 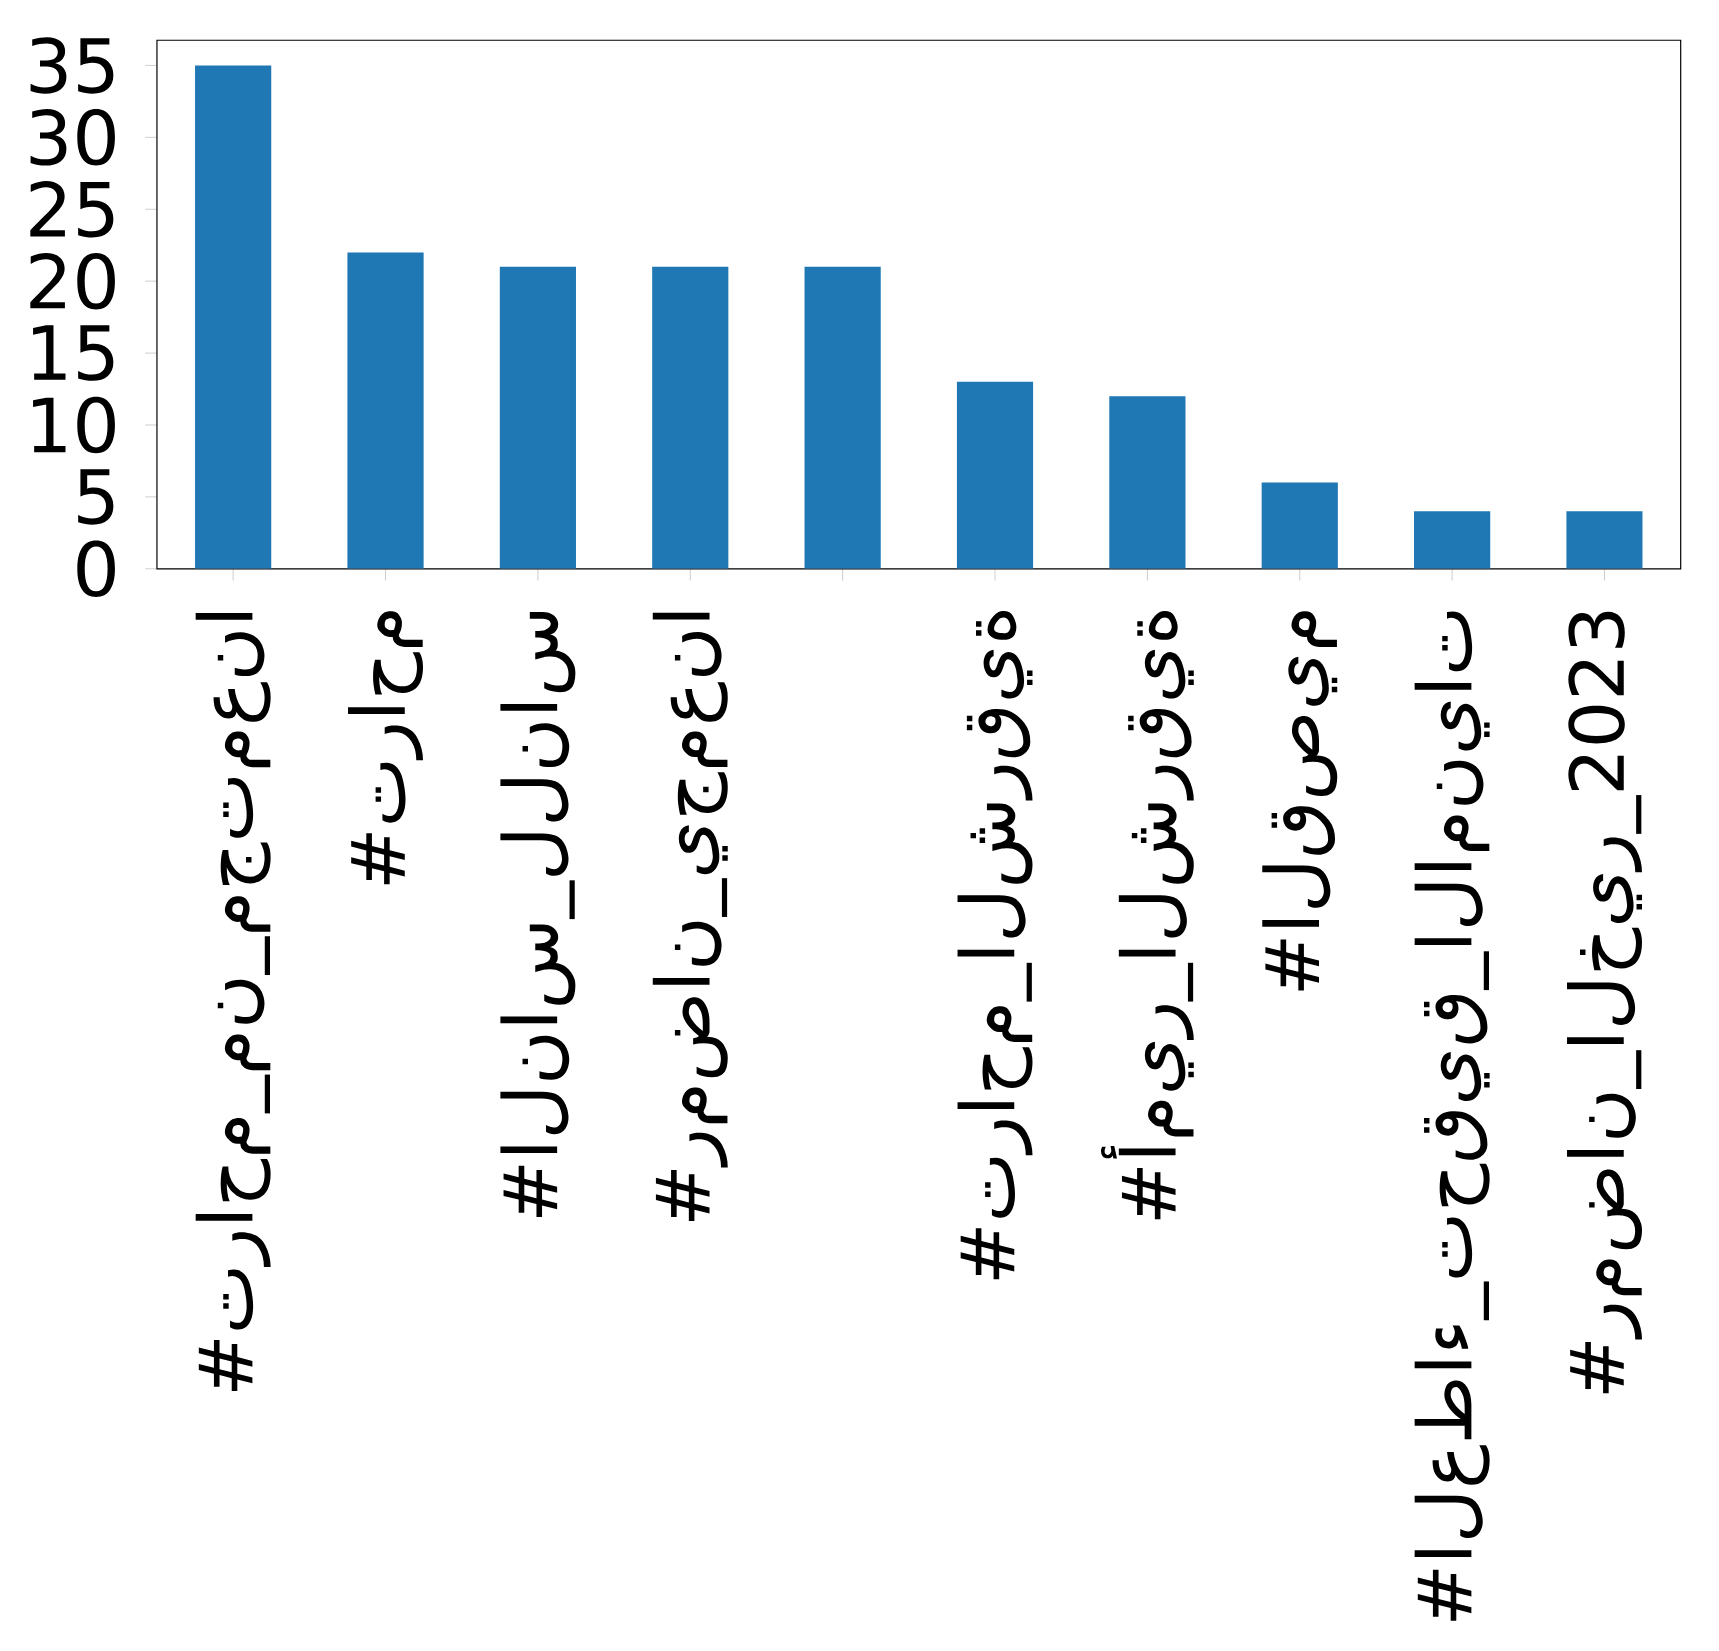 What do you see at coordinates (1300, 801) in the screenshot?
I see `x-tick-label: #القصيم` at bounding box center [1300, 801].